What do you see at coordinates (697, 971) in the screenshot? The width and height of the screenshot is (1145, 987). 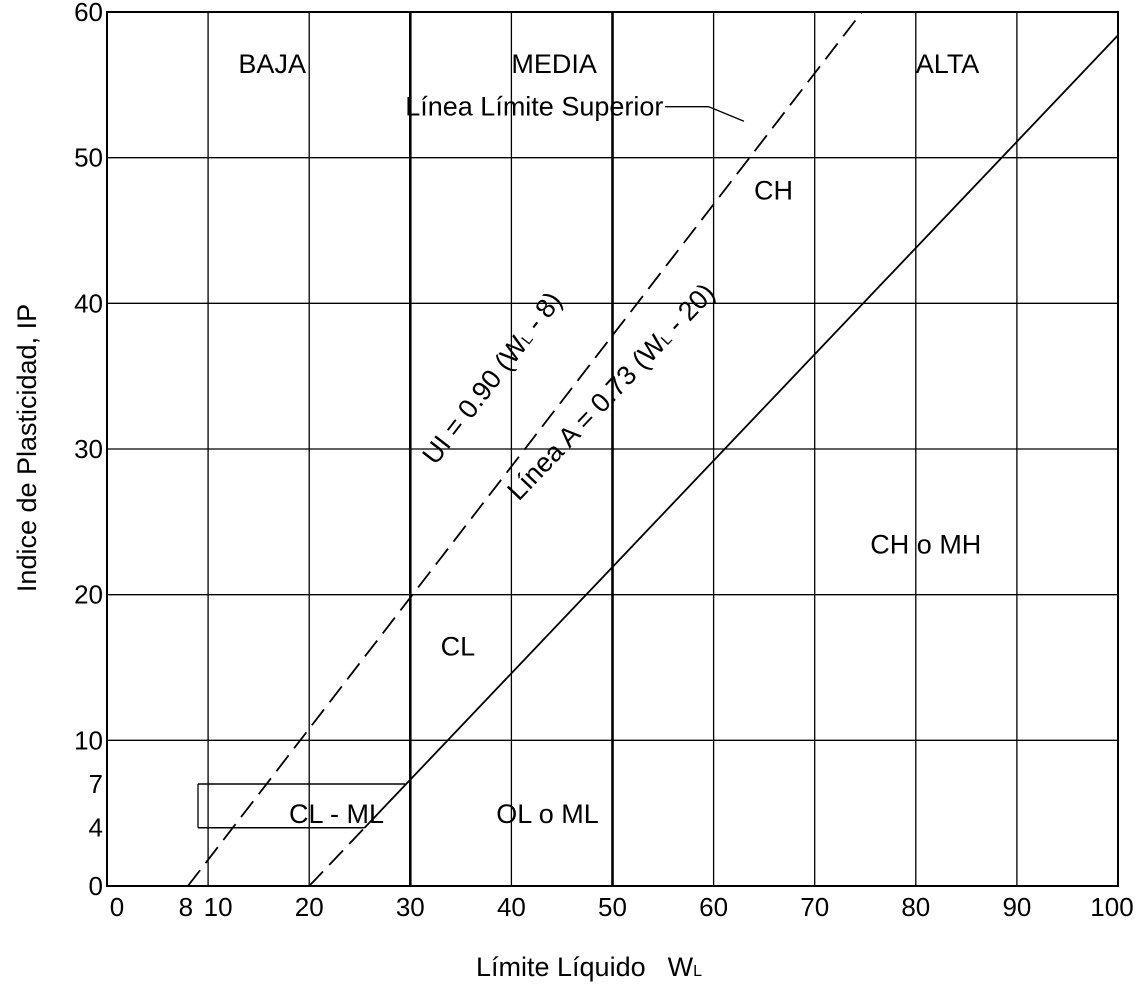 I see `x-axis-symbol-subscript: L` at bounding box center [697, 971].